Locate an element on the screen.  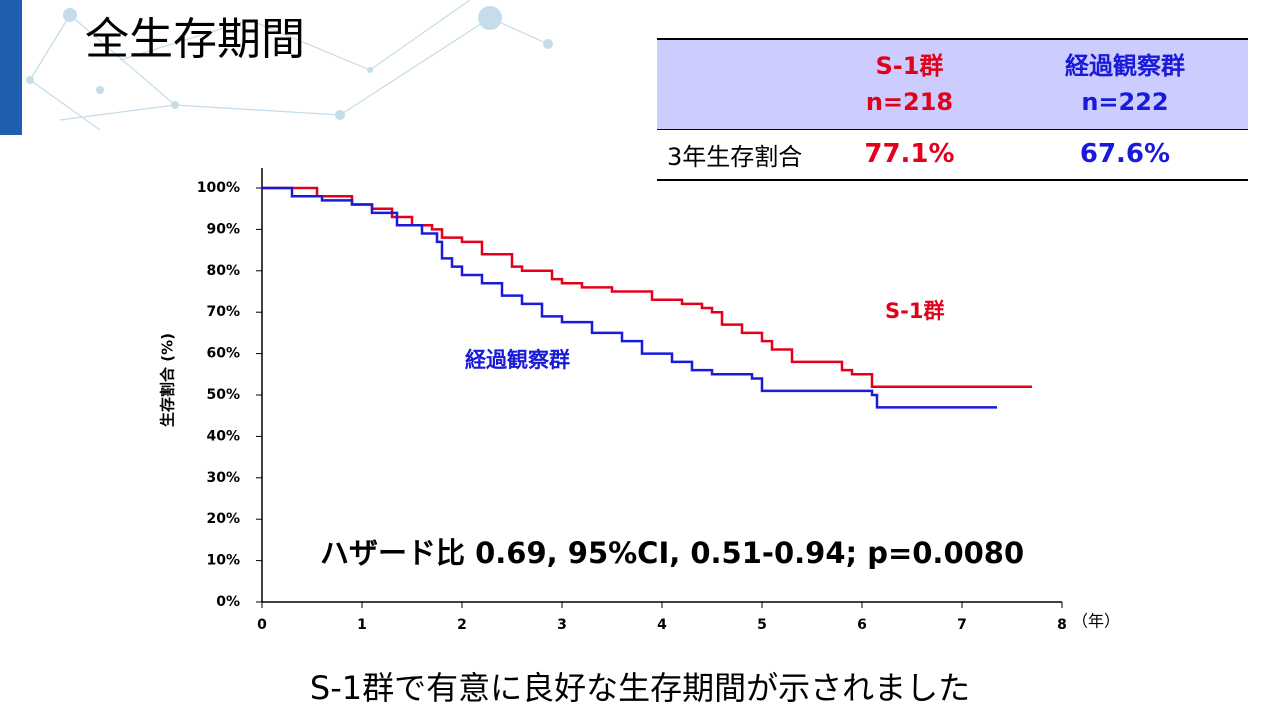
header-cell is located at coordinates (737, 84).